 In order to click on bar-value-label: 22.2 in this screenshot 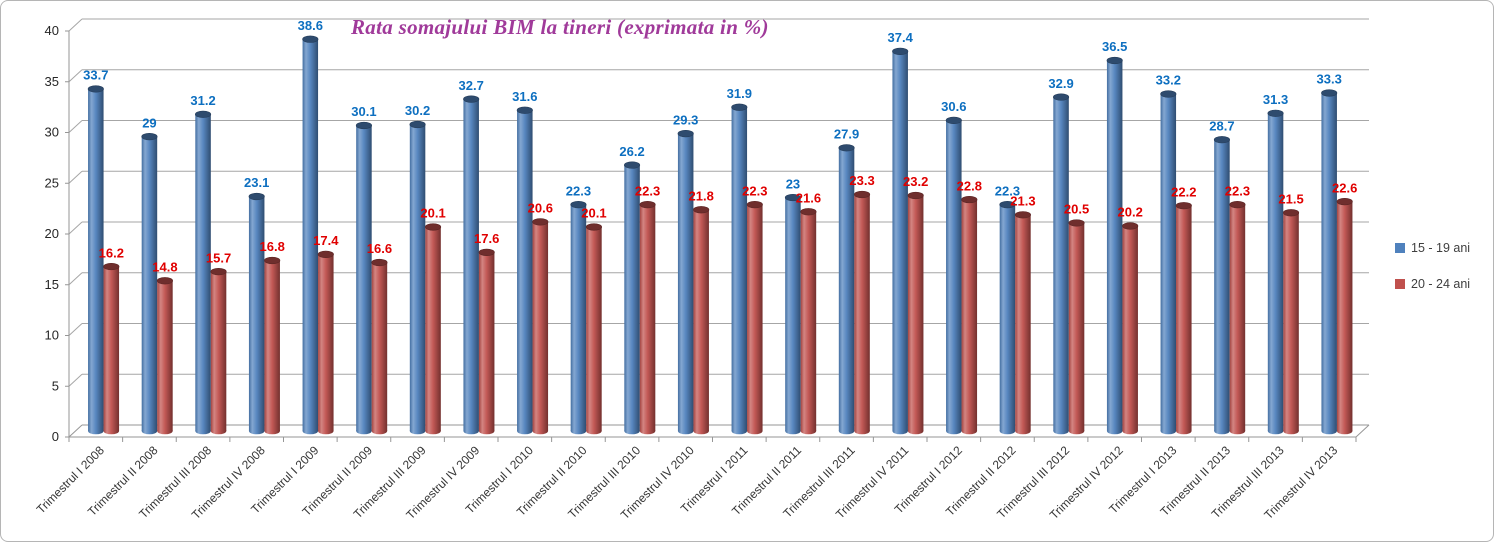, I will do `click(1183, 191)`.